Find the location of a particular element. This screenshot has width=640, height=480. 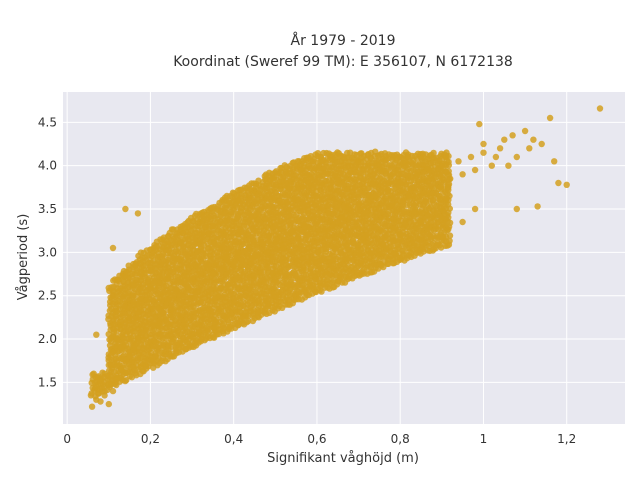

x-tick-label: 0,2 is located at coordinates (150, 439).